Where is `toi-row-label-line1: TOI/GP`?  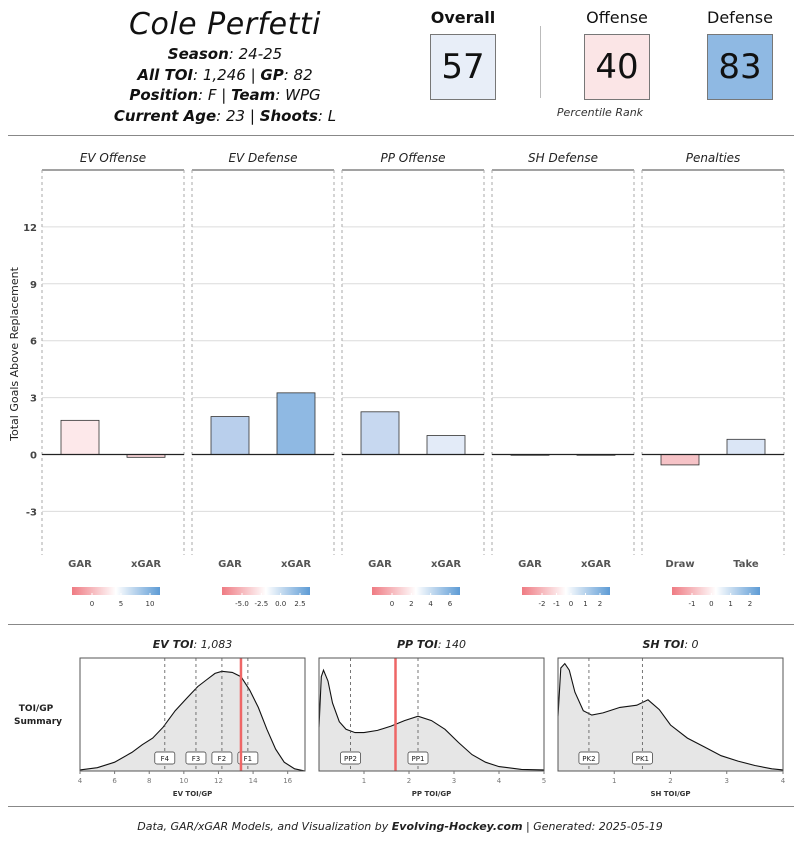 toi-row-label-line1: TOI/GP is located at coordinates (36, 709).